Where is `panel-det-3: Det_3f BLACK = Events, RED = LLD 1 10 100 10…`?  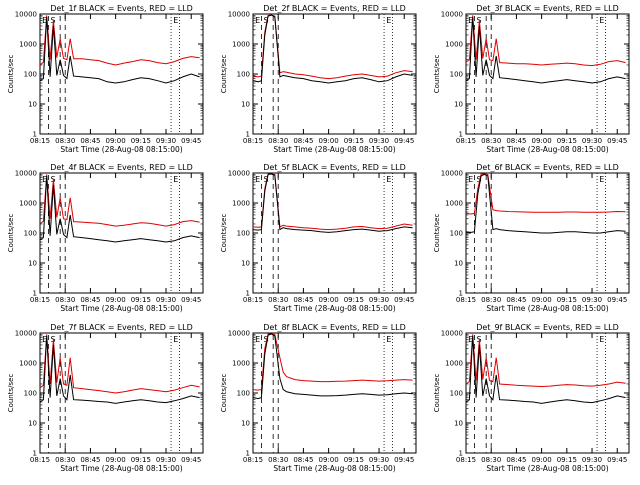
panel-det-3: Det_3f BLACK = Events, RED = LLD 1 10 100 10… is located at coordinates (531, 79).